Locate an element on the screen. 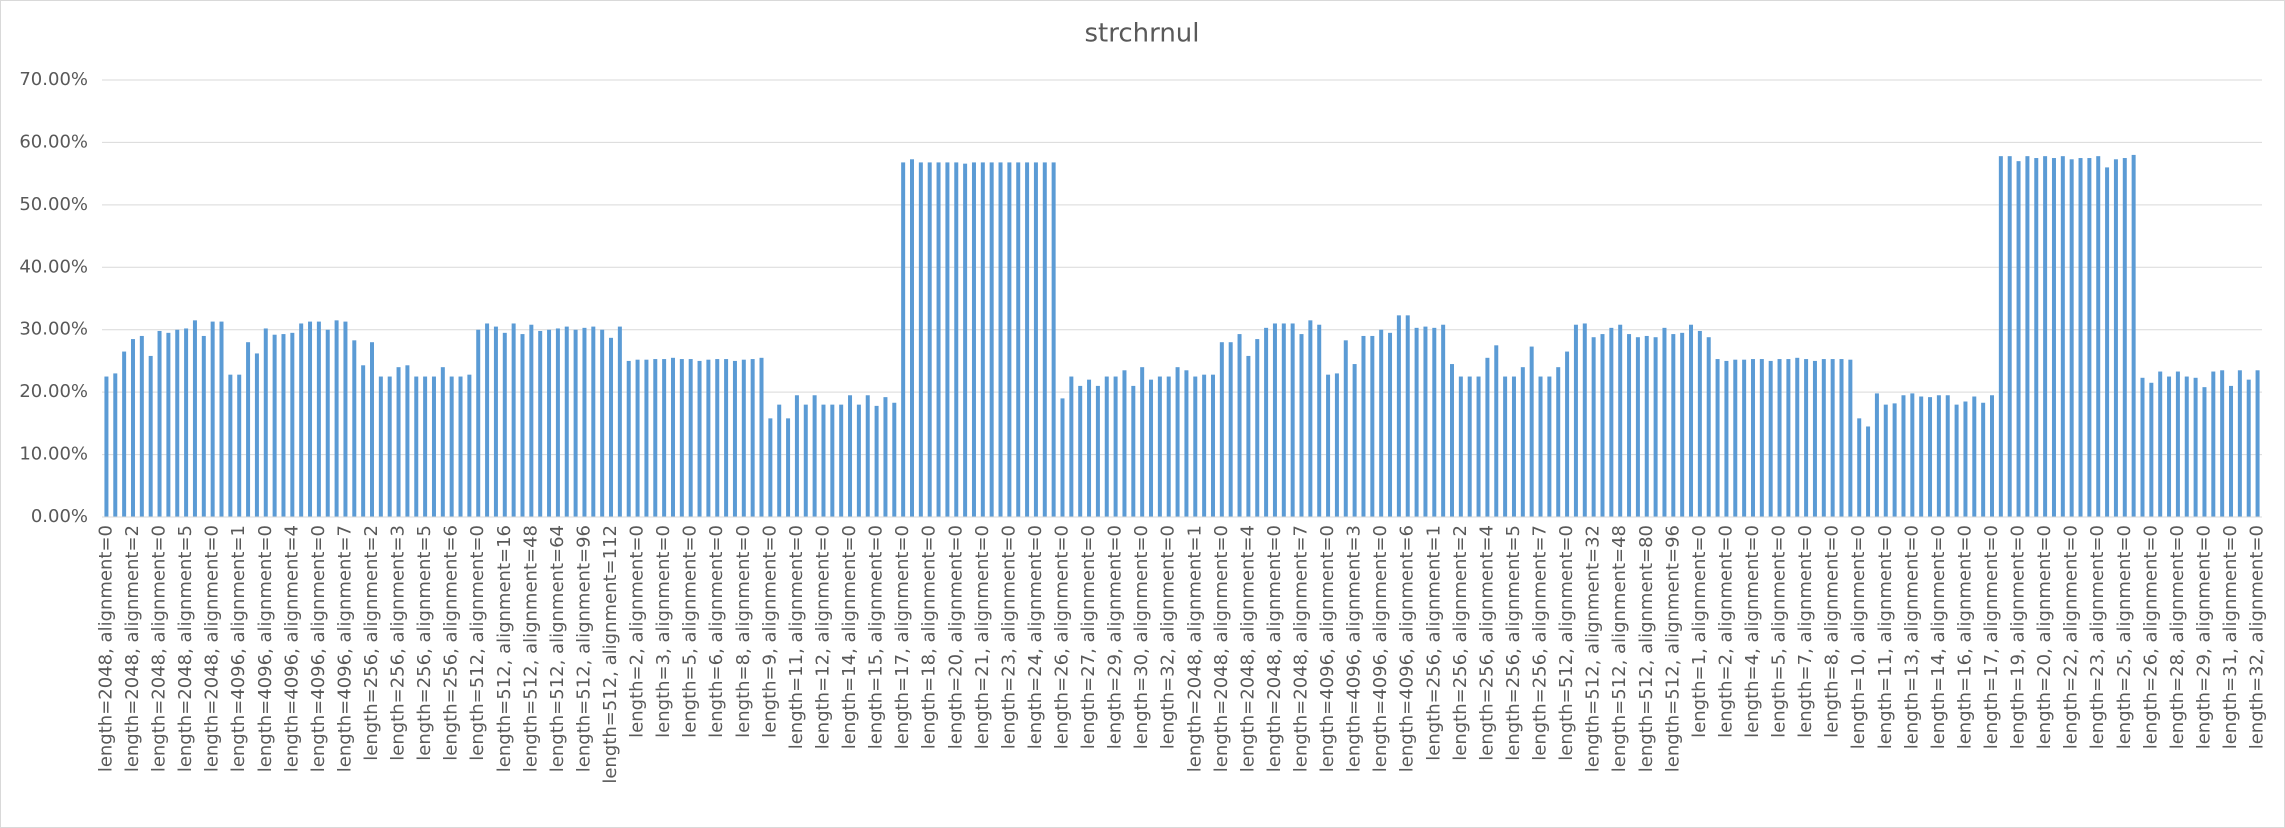 The width and height of the screenshot is (2285, 828). x-tick-label: length=14, alignment=0 is located at coordinates (1938, 637).